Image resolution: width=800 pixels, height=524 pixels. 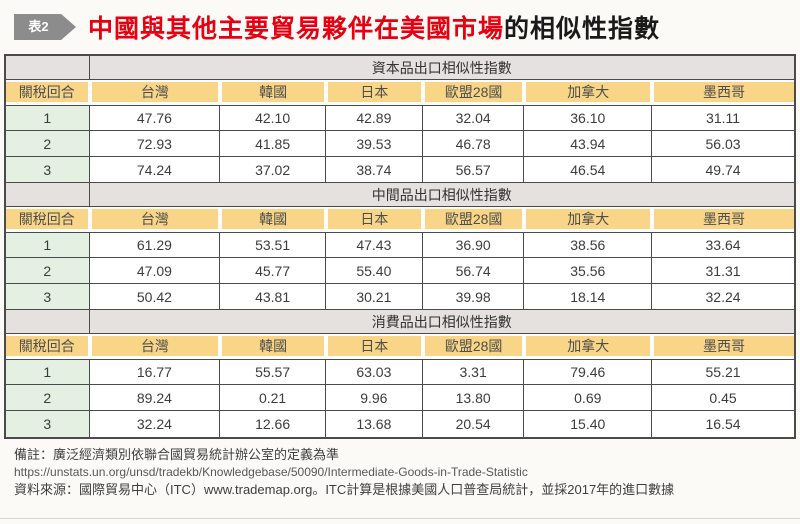 I want to click on title-tail: 的相似性指數, so click(x=582, y=29).